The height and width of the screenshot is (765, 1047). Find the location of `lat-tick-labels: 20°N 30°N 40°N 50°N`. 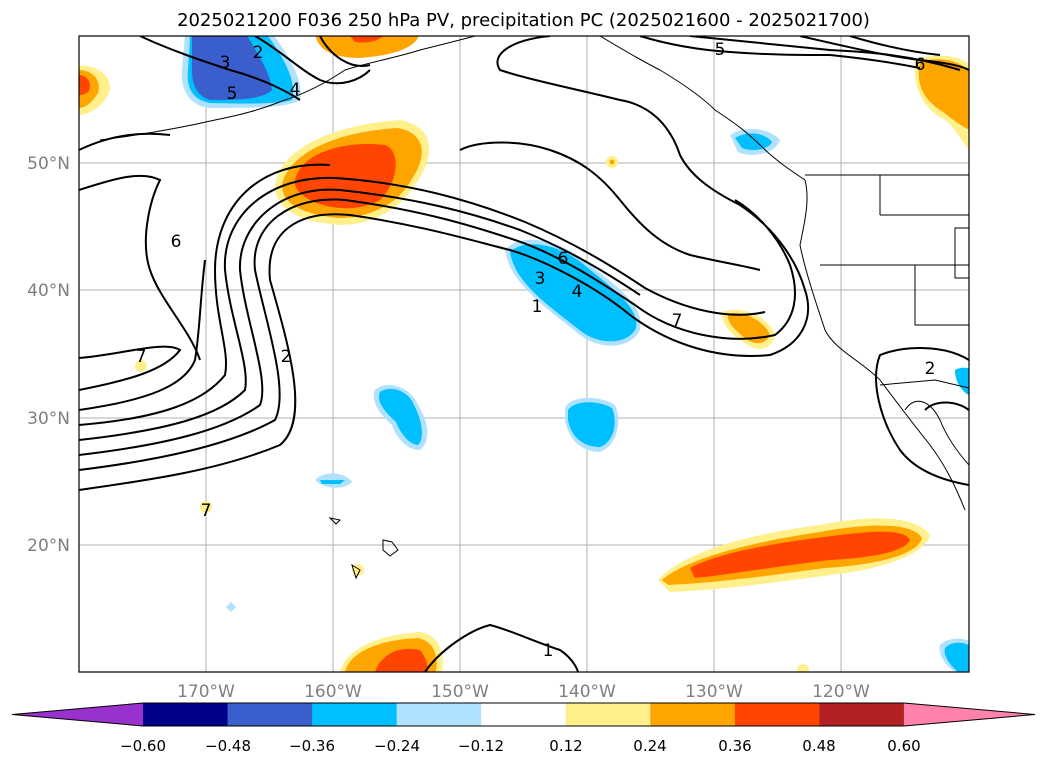

lat-tick-labels: 20°N 30°N 40°N 50°N is located at coordinates (48, 355).